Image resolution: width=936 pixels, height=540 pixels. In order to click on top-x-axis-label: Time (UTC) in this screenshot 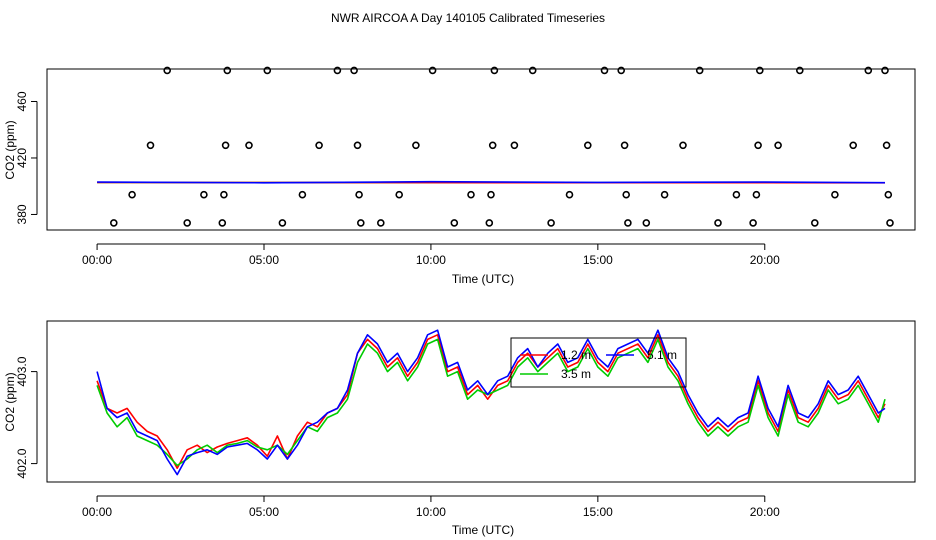, I will do `click(483, 279)`.